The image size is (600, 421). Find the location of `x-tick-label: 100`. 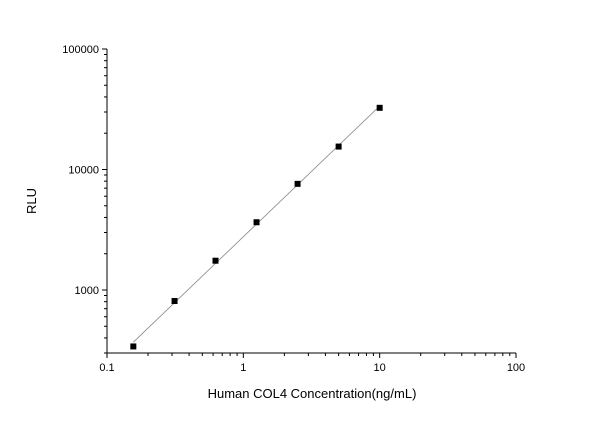

x-tick-label: 100 is located at coordinates (516, 368).